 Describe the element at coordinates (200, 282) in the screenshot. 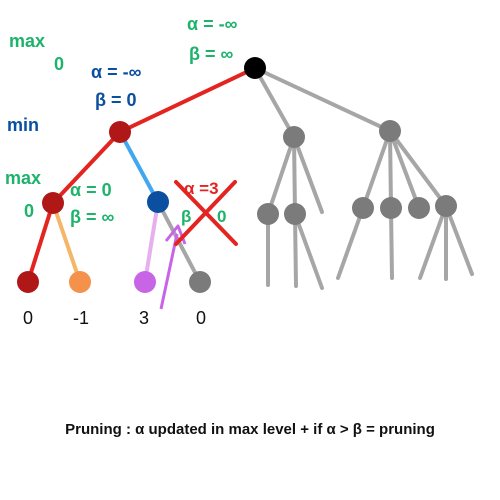

I see `pruned-leaf-node` at that location.